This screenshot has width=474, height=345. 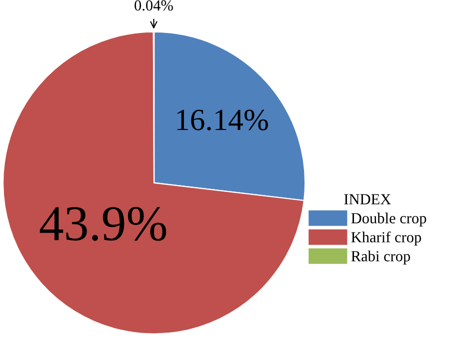 What do you see at coordinates (386, 238) in the screenshot?
I see `legend-label: Kharif crop` at bounding box center [386, 238].